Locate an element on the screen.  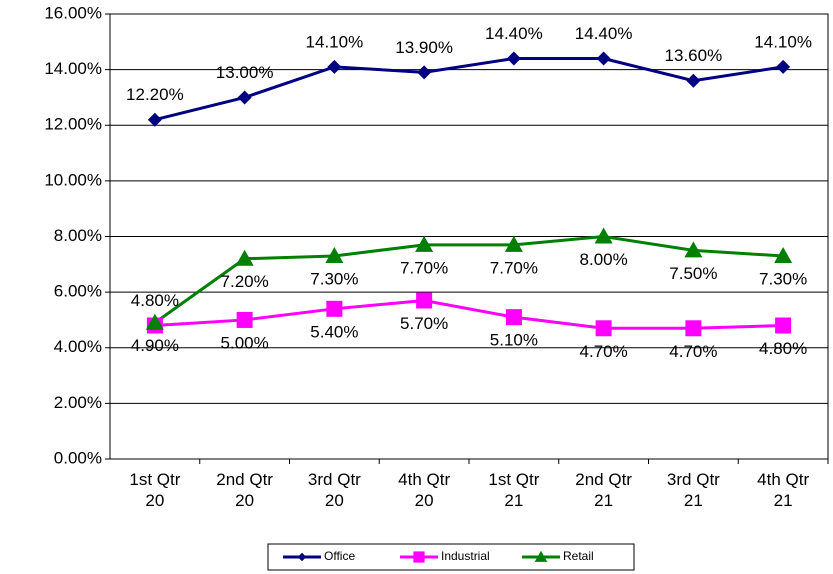
data-label: 8.00% is located at coordinates (604, 259).